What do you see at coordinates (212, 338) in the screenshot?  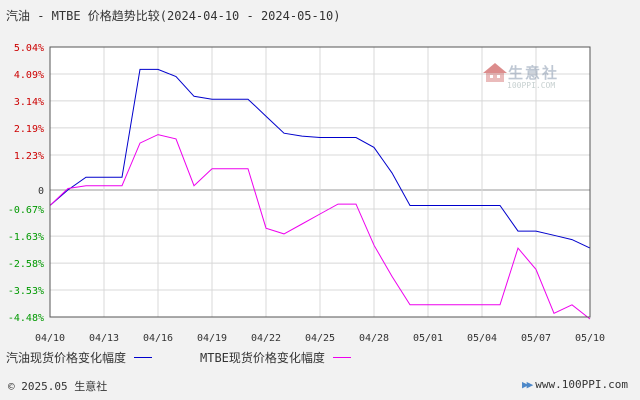 I see `x-tick-label: 04/19` at bounding box center [212, 338].